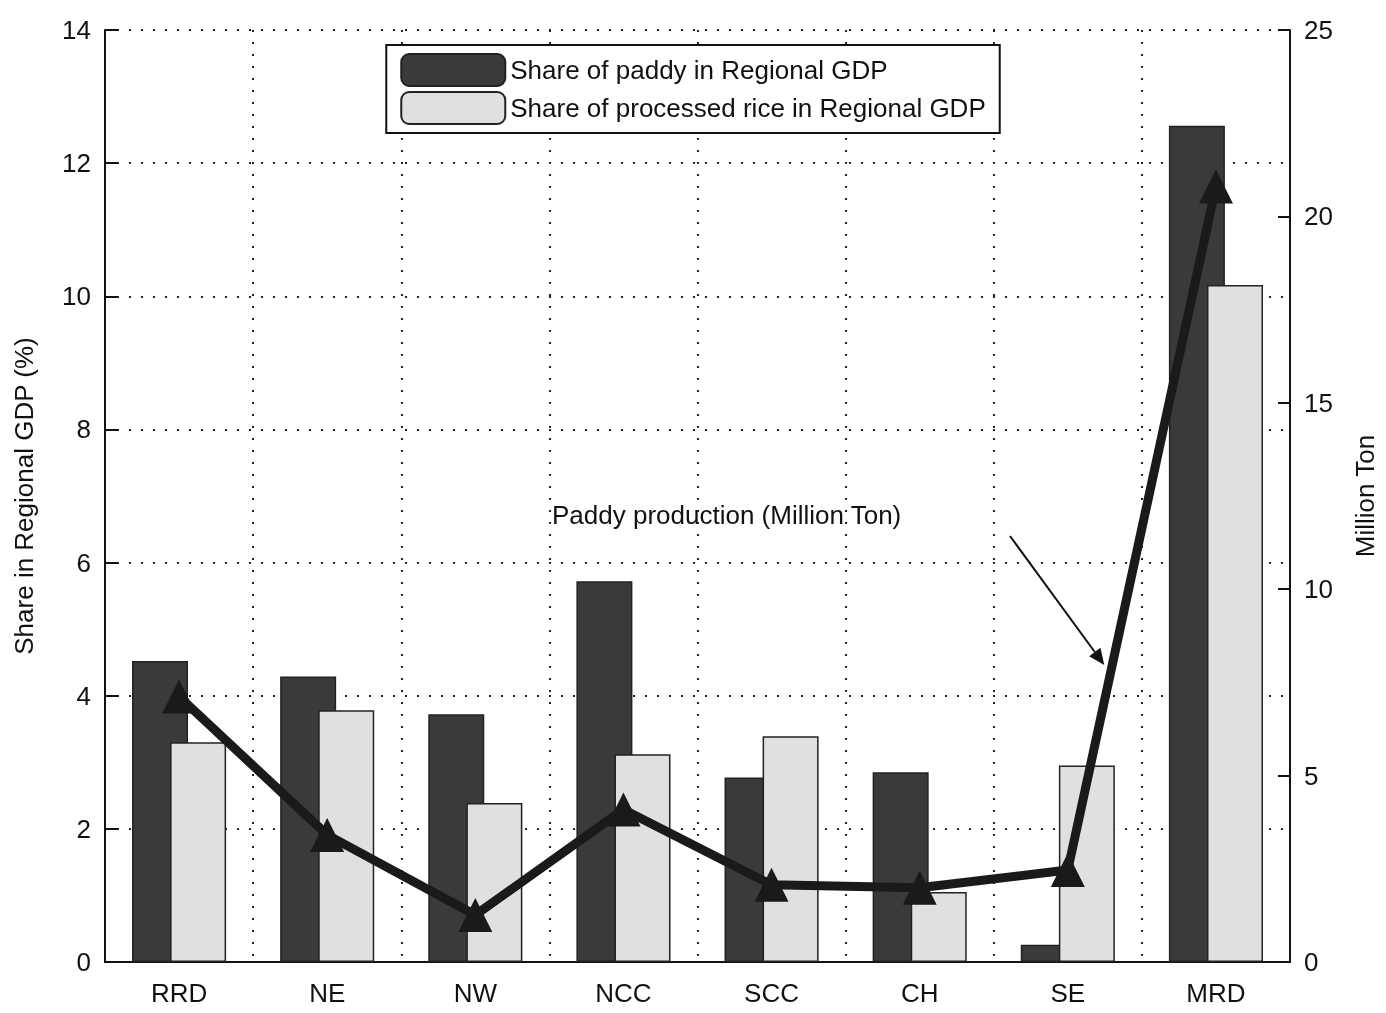 Image resolution: width=1386 pixels, height=1013 pixels. Describe the element at coordinates (76, 163) in the screenshot. I see `y-tick-label: 12` at that location.